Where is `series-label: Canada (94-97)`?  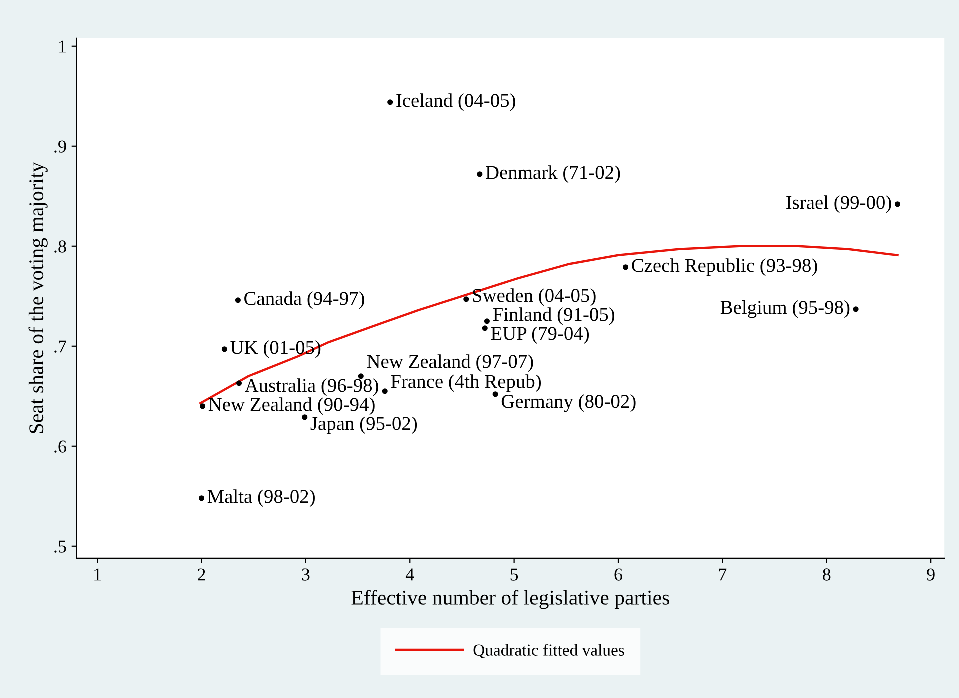 series-label: Canada (94-97) is located at coordinates (304, 301).